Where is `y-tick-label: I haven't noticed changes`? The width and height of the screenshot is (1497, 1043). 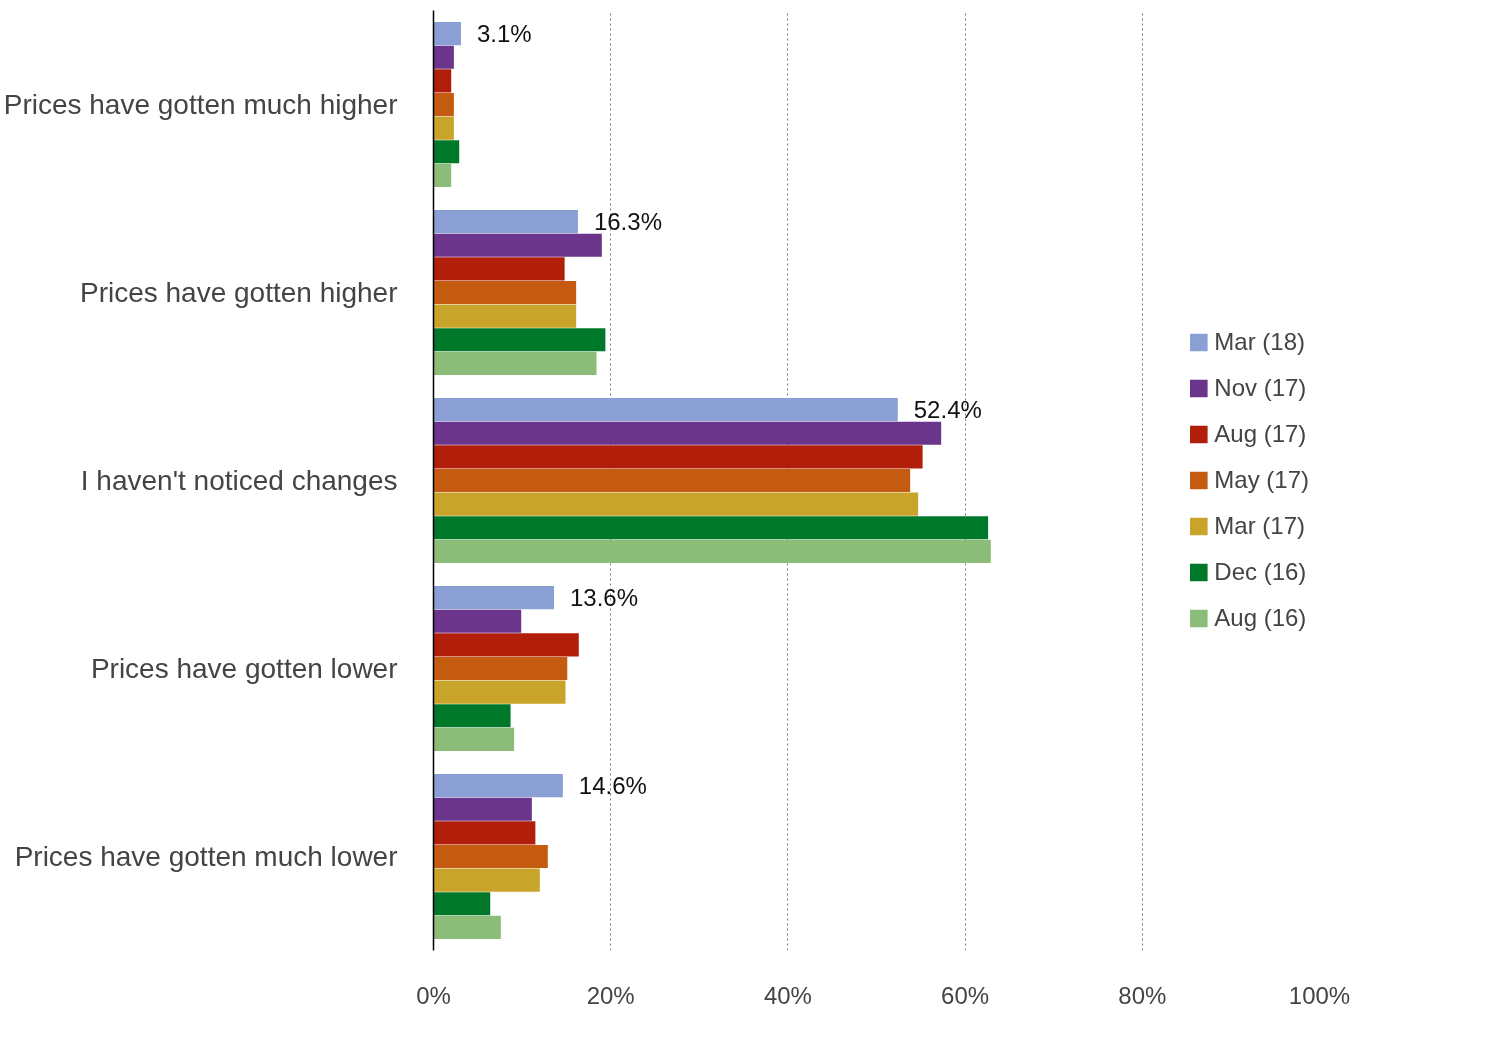 y-tick-label: I haven't noticed changes is located at coordinates (239, 480).